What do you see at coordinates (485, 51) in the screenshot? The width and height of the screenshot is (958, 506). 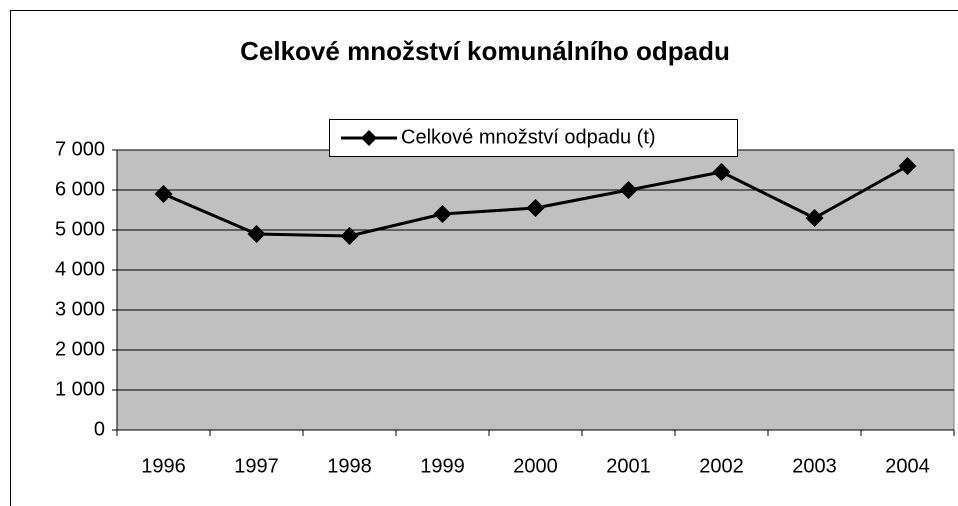 I see `chart-title: Celkové množství komunálního odpadu` at bounding box center [485, 51].